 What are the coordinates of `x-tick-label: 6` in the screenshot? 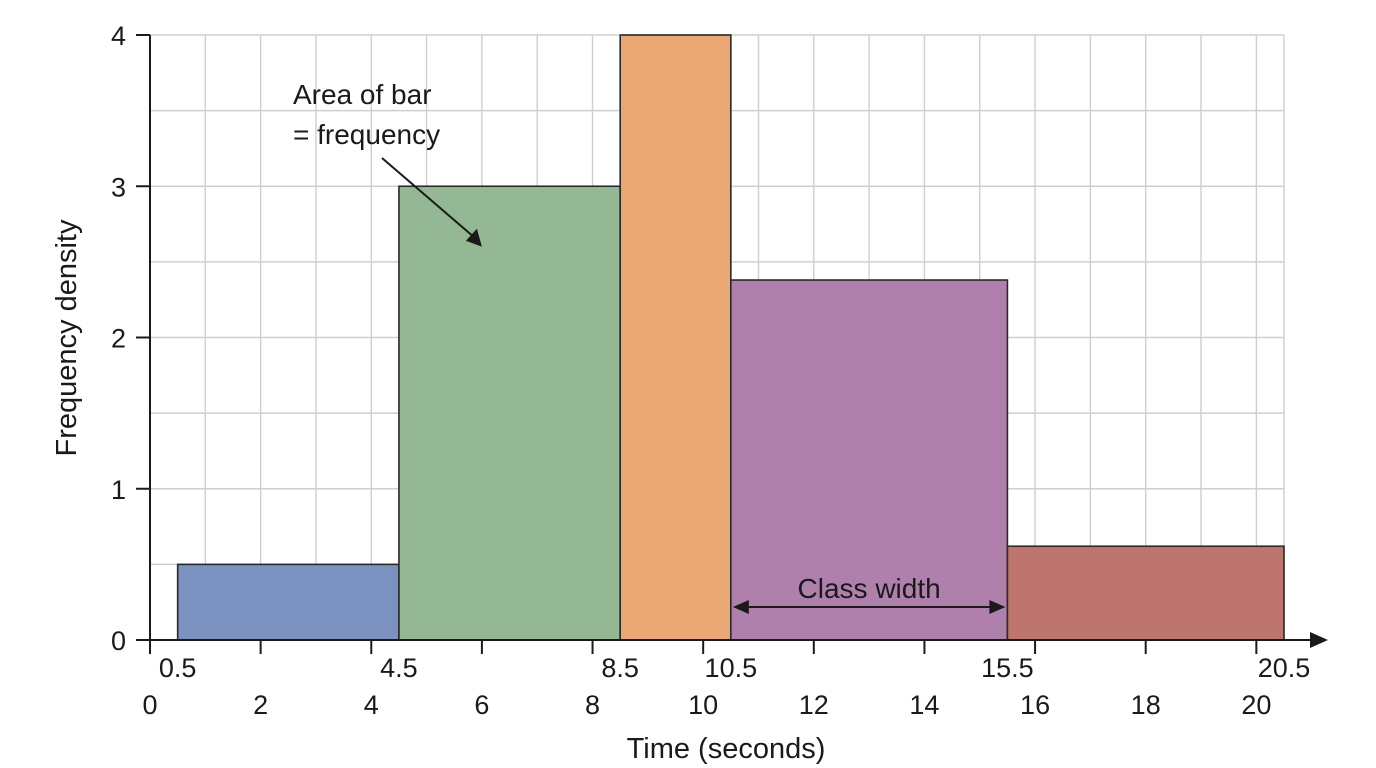 It's located at (481, 705).